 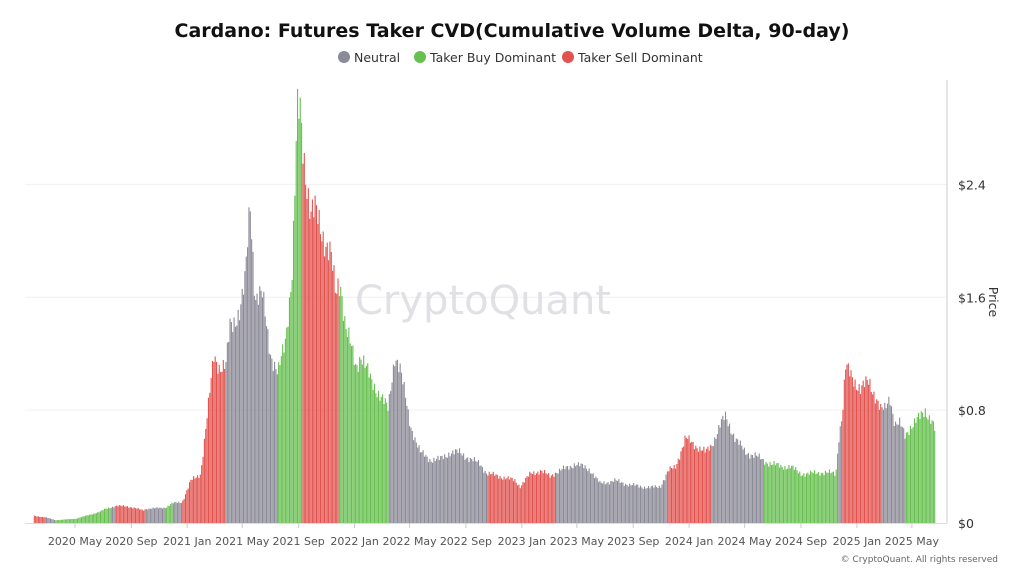 What do you see at coordinates (689, 541) in the screenshot?
I see `x-tick-label: 2024 Jan` at bounding box center [689, 541].